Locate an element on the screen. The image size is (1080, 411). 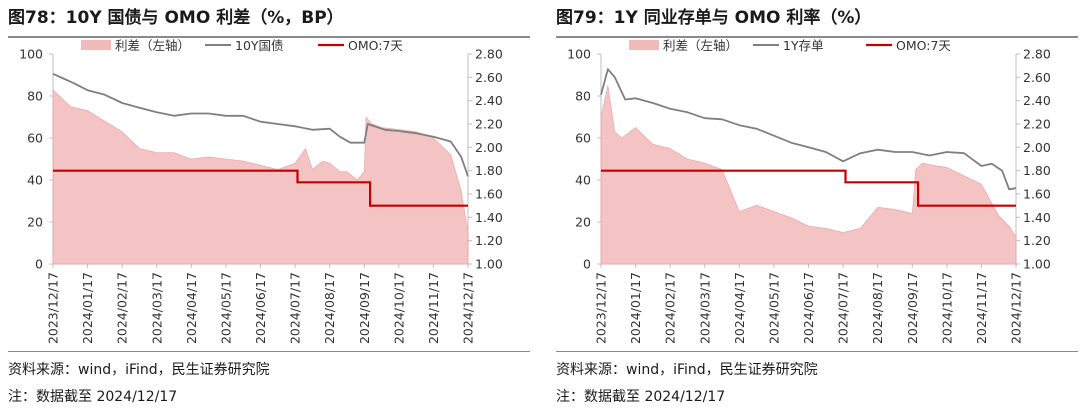
legend-label-yield: 1Y存单 is located at coordinates (803, 45).